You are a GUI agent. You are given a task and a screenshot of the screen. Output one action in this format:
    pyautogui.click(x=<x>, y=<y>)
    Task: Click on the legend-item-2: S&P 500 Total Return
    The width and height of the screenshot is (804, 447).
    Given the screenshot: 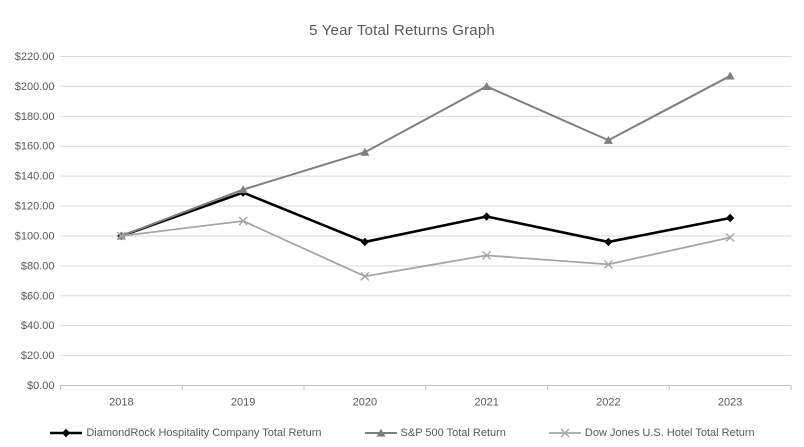 What is the action you would take?
    pyautogui.click(x=435, y=433)
    